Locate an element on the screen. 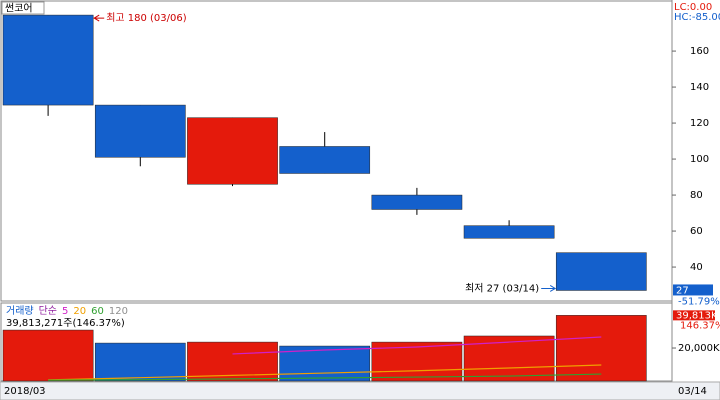  y-tick-label: 40 is located at coordinates (696, 267).